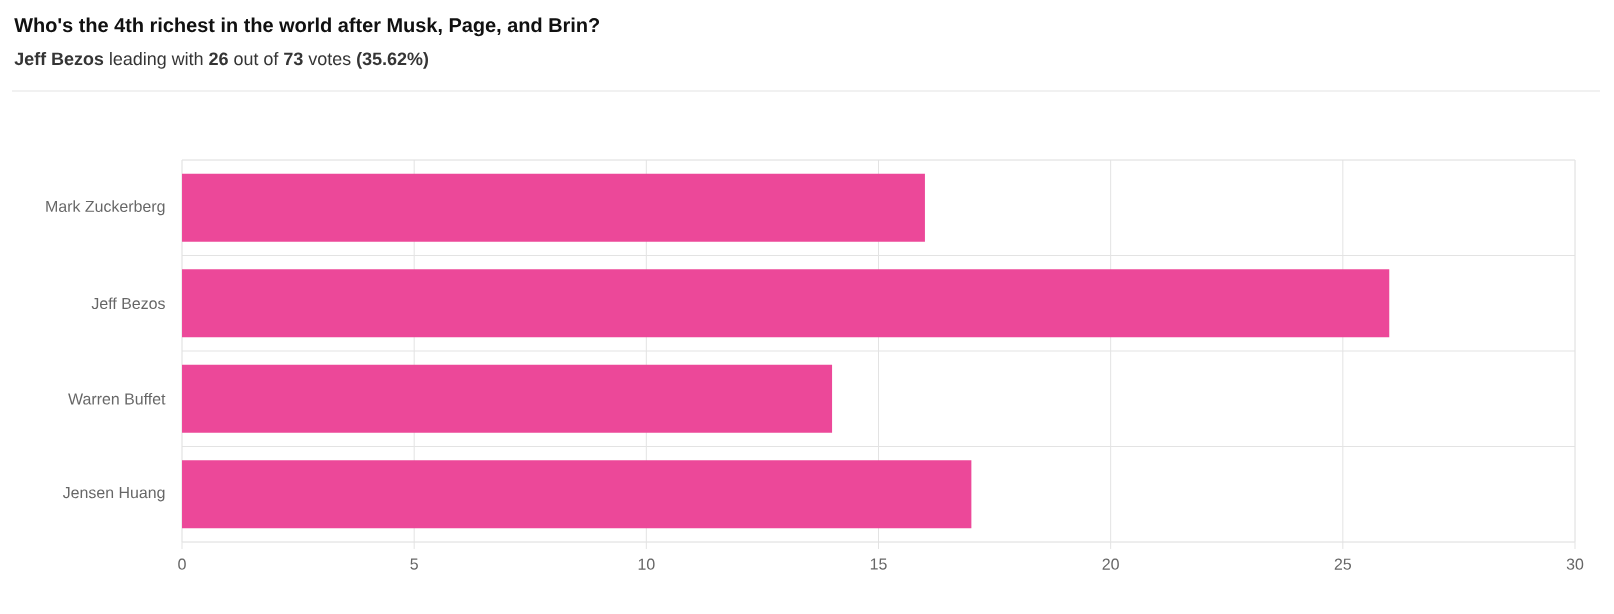 The image size is (1614, 614). What do you see at coordinates (646, 564) in the screenshot?
I see `x-tick-label: 10` at bounding box center [646, 564].